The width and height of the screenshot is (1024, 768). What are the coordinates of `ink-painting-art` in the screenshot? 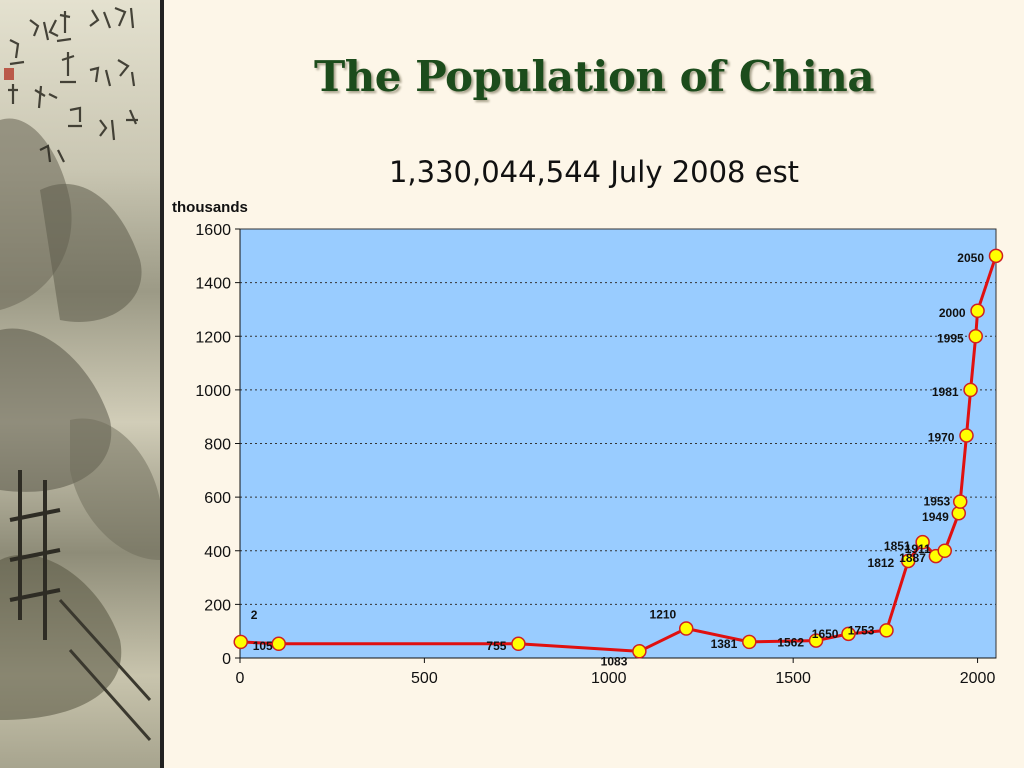 It's located at (80, 373).